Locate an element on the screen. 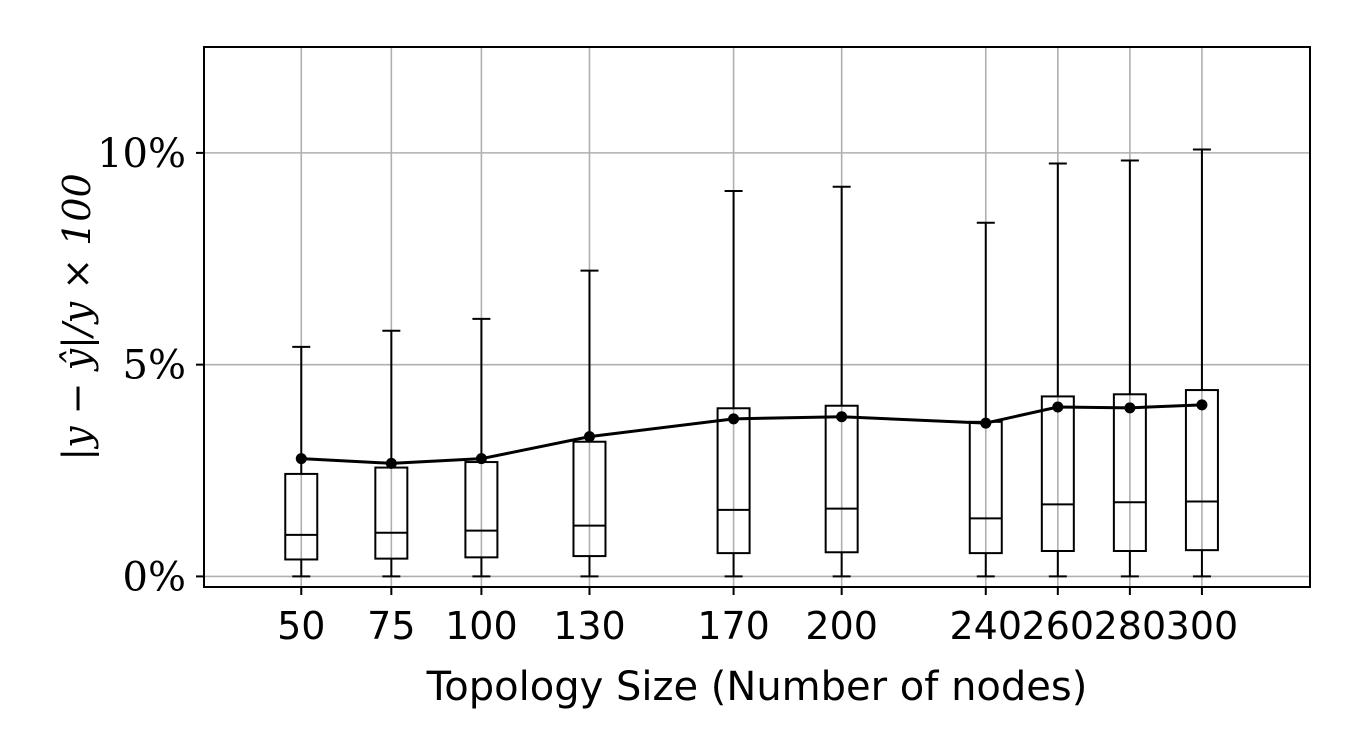 Image resolution: width=1354 pixels, height=736 pixels. x-tick-label: 75 is located at coordinates (391, 626).